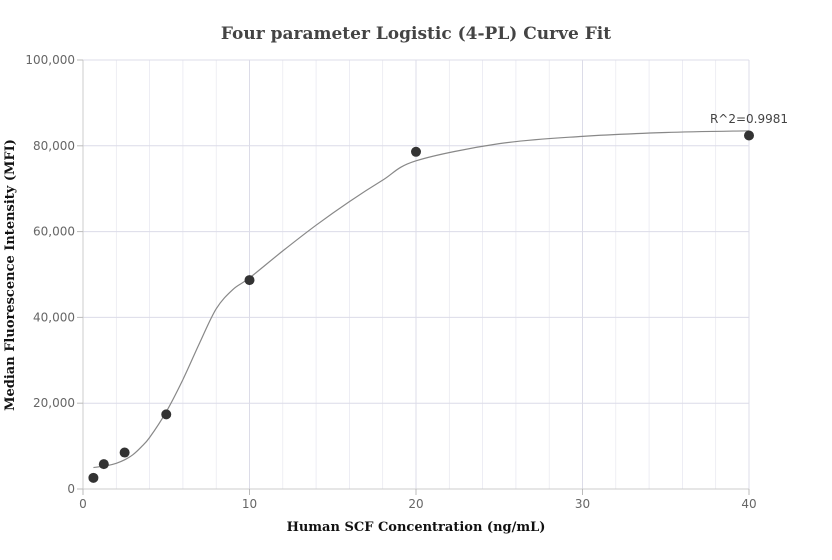 The height and width of the screenshot is (560, 832). What do you see at coordinates (83, 504) in the screenshot?
I see `x-tick-label: 0` at bounding box center [83, 504].